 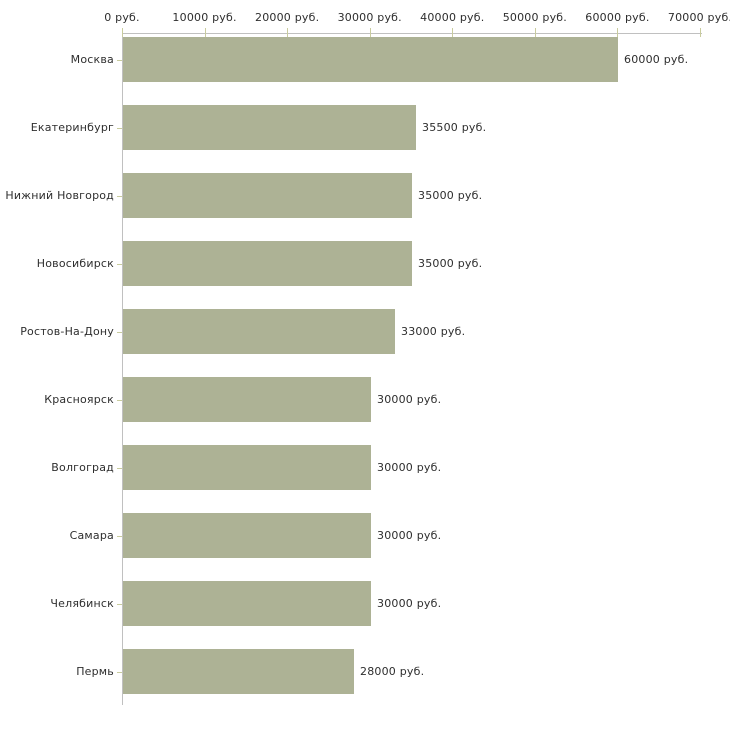 What do you see at coordinates (452, 17) in the screenshot?
I see `x-axis-tick-label: 40000 руб.` at bounding box center [452, 17].